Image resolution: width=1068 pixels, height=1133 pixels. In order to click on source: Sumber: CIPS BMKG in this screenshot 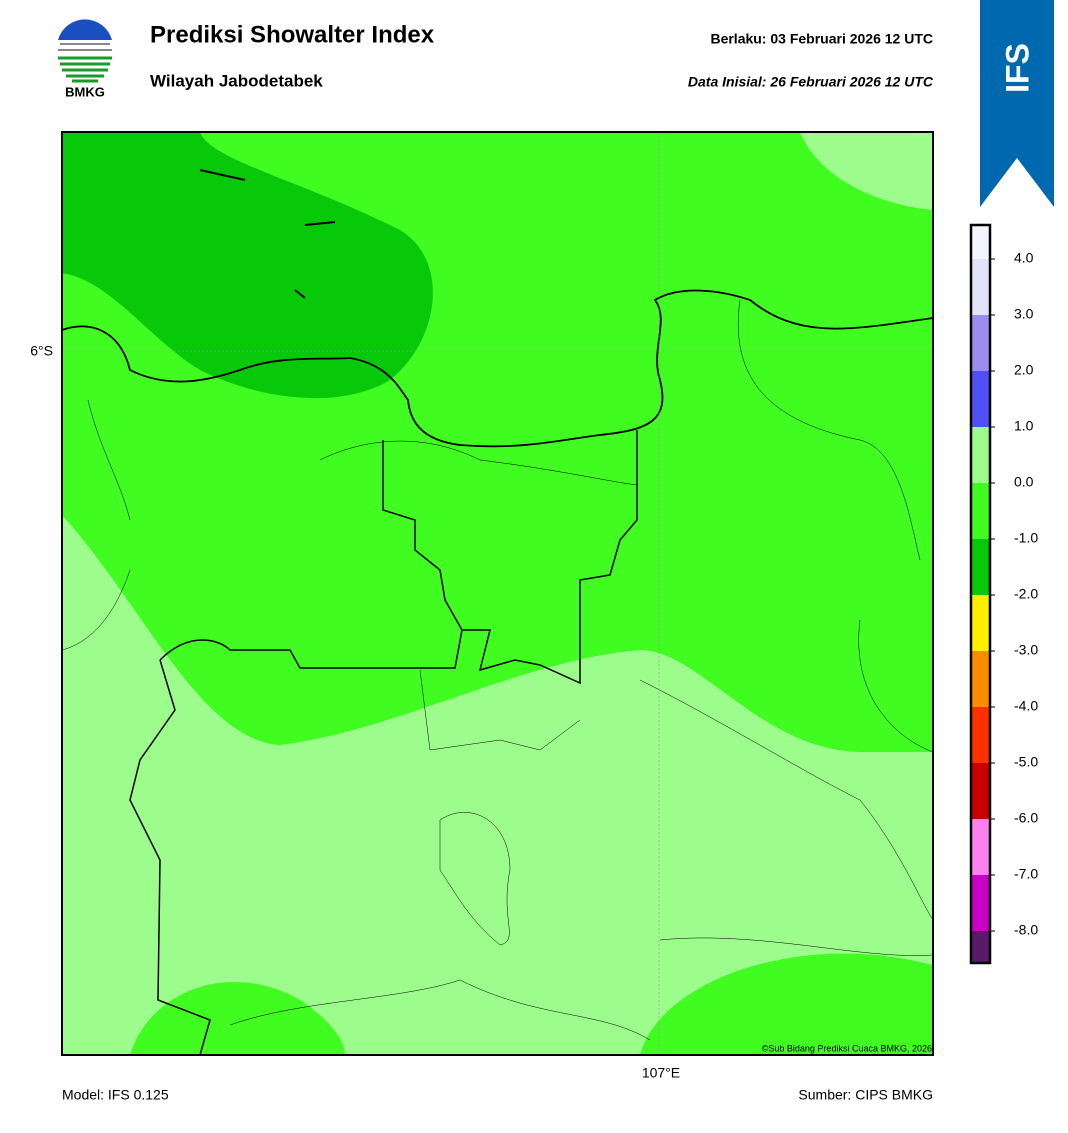, I will do `click(865, 1095)`.